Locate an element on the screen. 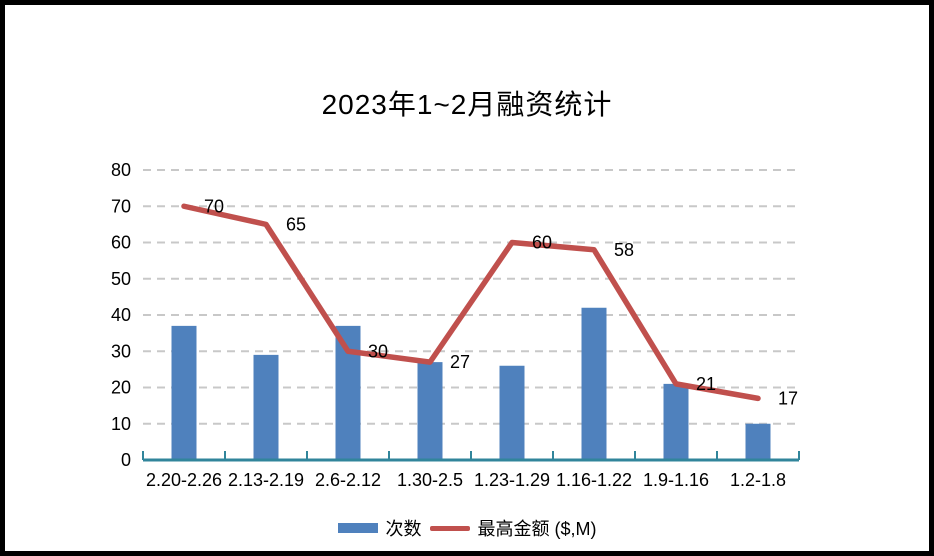  legend-item: 最高金额 ($,M) is located at coordinates (513, 528).